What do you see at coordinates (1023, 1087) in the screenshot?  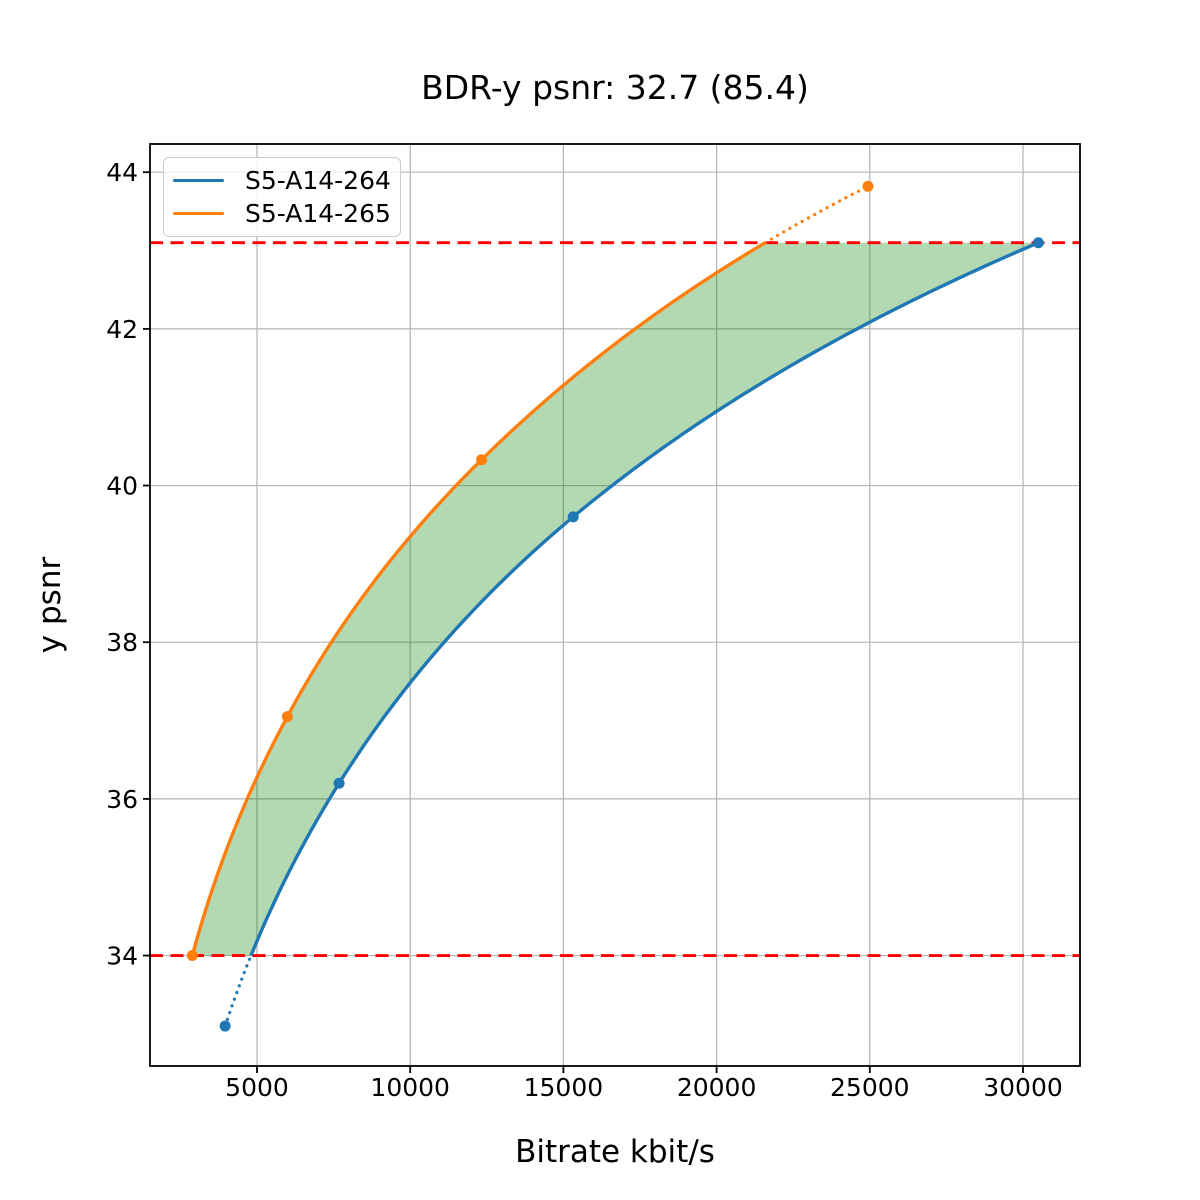 I see `x-tick-label: 30000` at bounding box center [1023, 1087].